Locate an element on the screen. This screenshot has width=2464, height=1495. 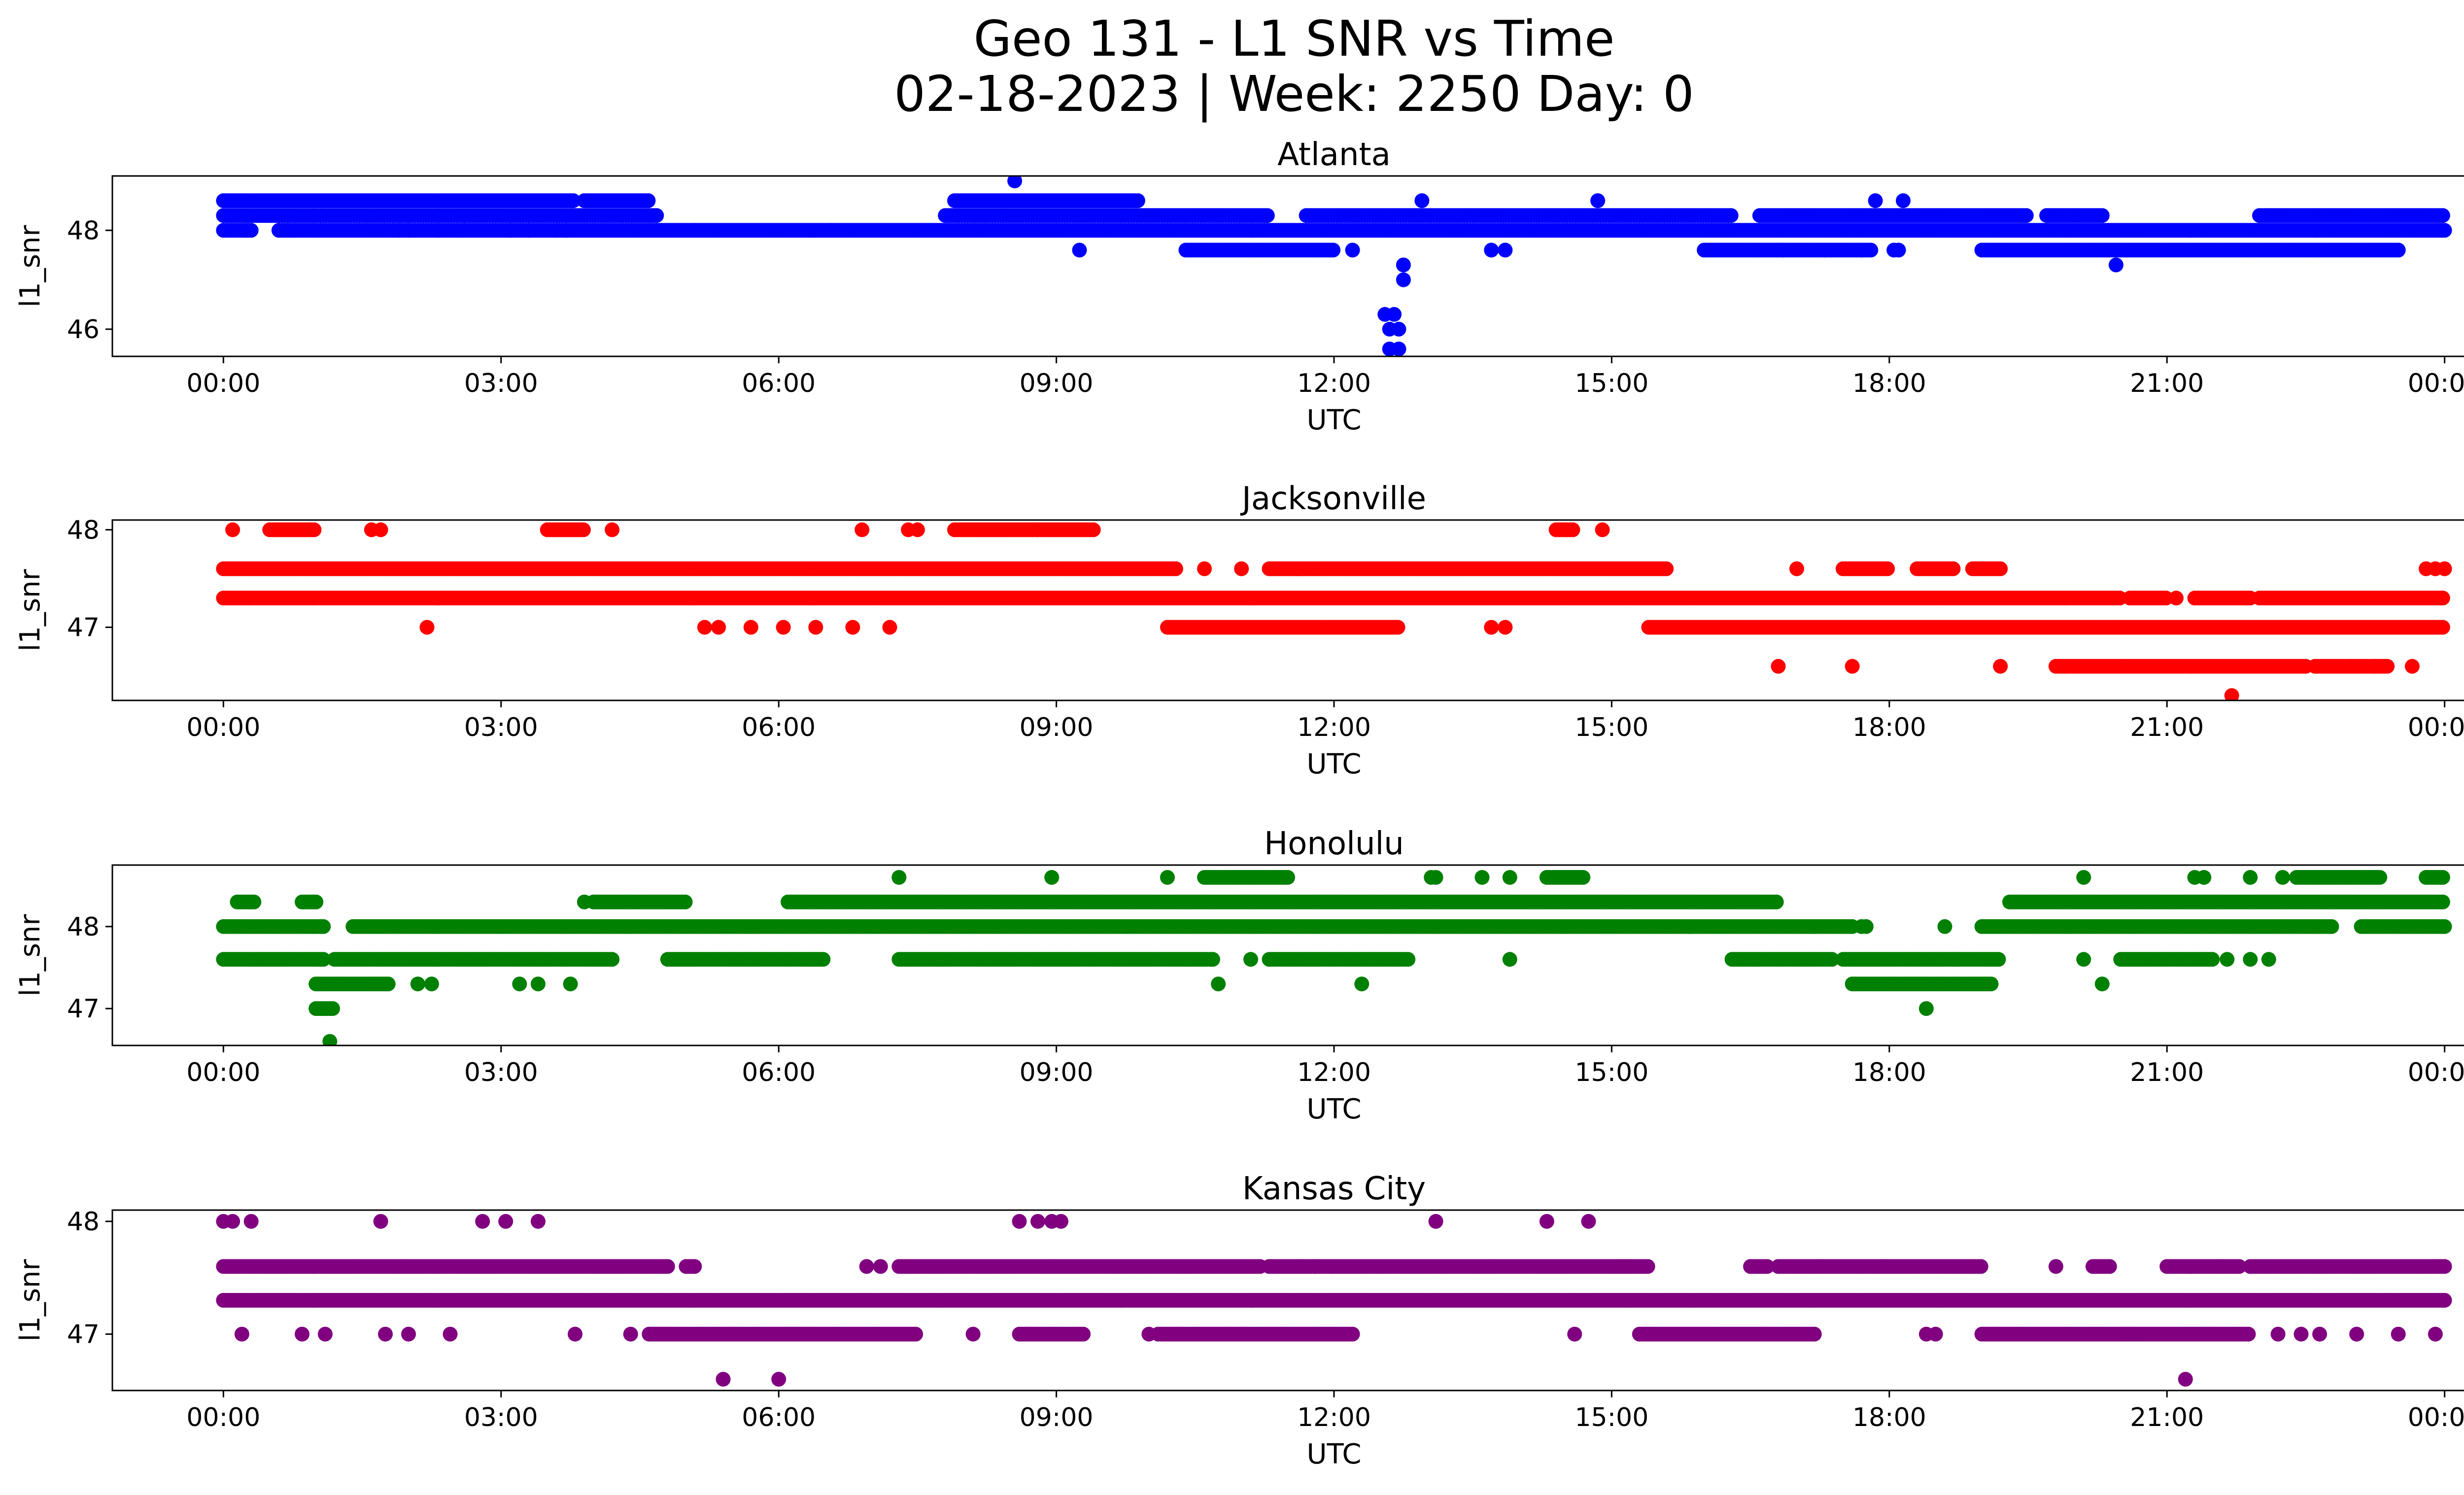
subplot-title: Honolulu is located at coordinates (1334, 844).